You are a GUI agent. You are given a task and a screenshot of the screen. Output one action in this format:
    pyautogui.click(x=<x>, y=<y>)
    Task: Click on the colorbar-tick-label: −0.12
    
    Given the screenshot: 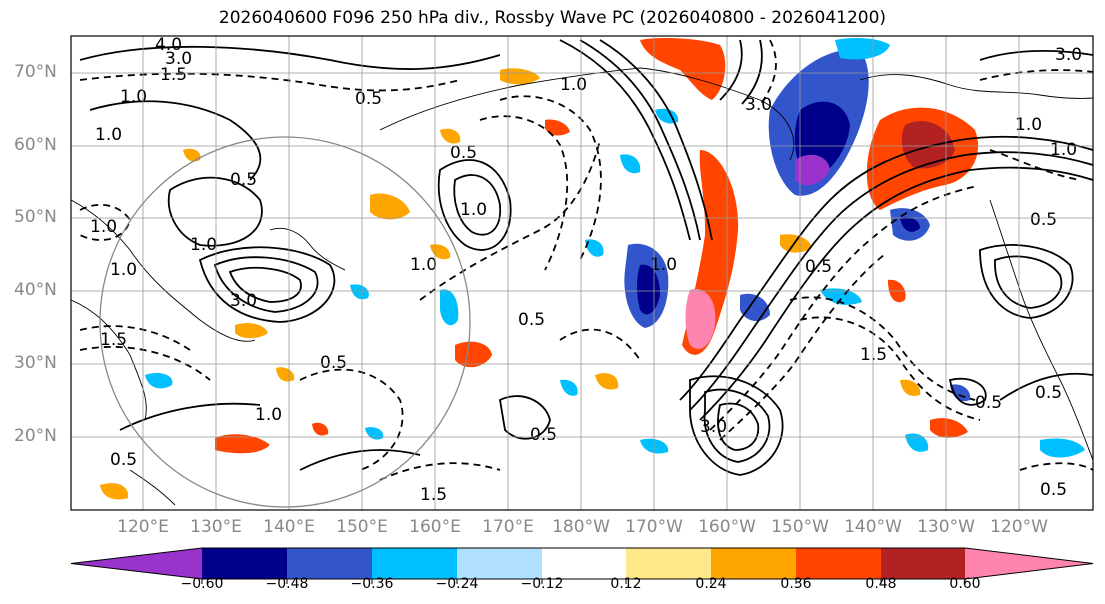 What is the action you would take?
    pyautogui.click(x=542, y=584)
    